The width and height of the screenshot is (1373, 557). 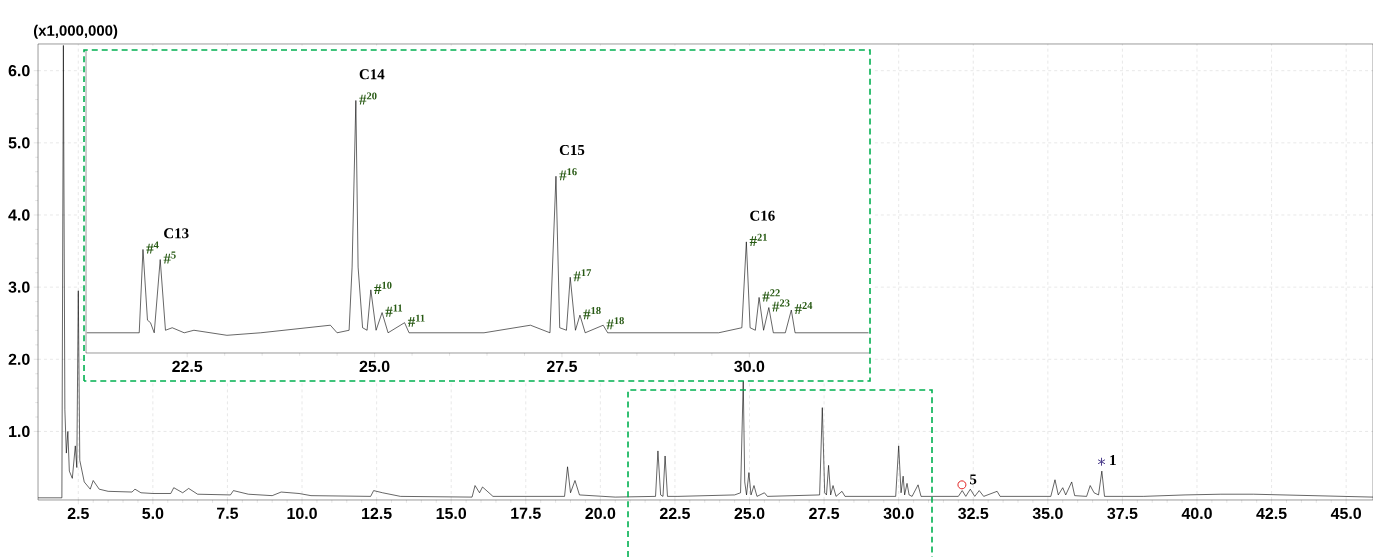 I want to click on annotation: C14, so click(x=372, y=74).